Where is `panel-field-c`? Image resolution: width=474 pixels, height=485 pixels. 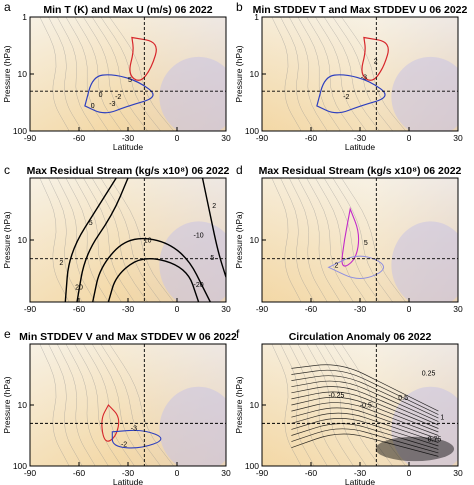
panel-field-c is located at coordinates (132, 240).